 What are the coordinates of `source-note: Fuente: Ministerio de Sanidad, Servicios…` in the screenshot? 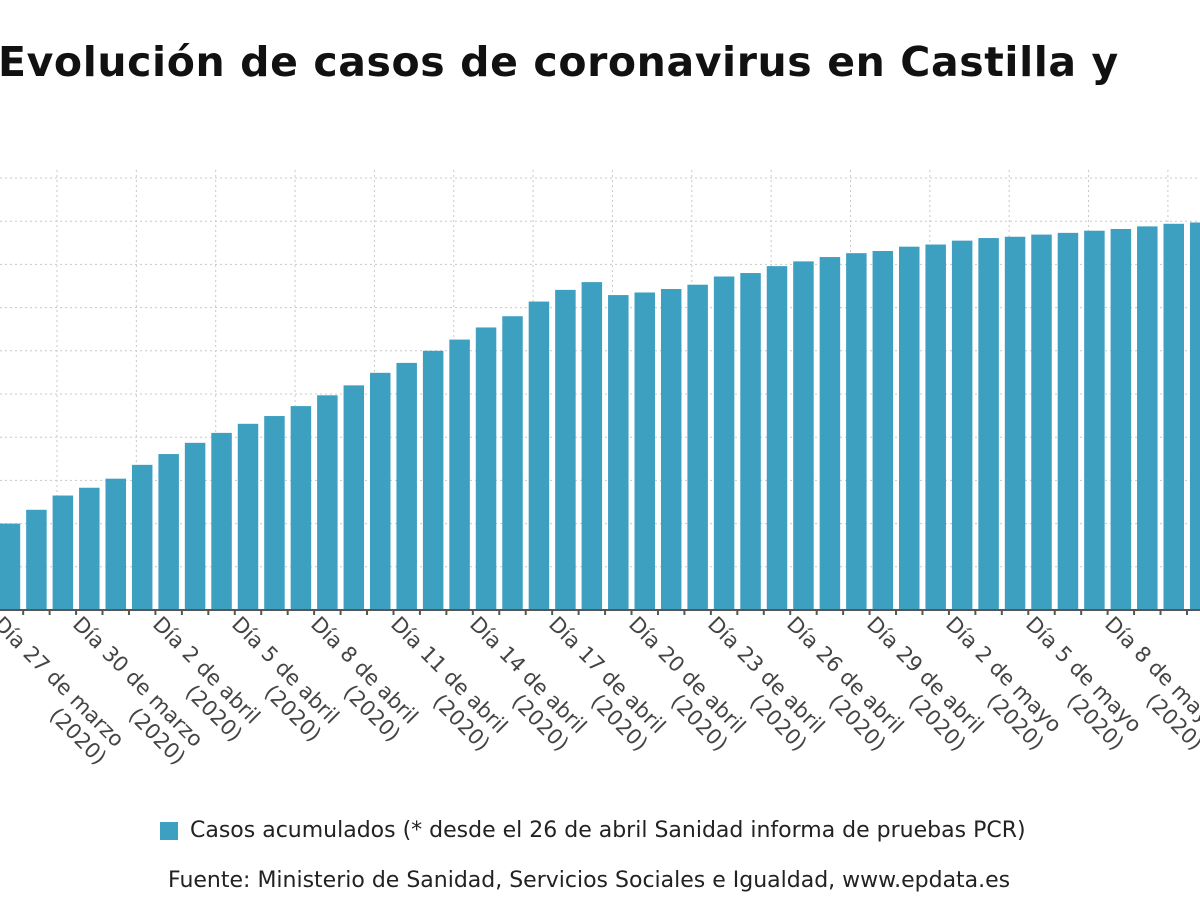 It's located at (589, 880).